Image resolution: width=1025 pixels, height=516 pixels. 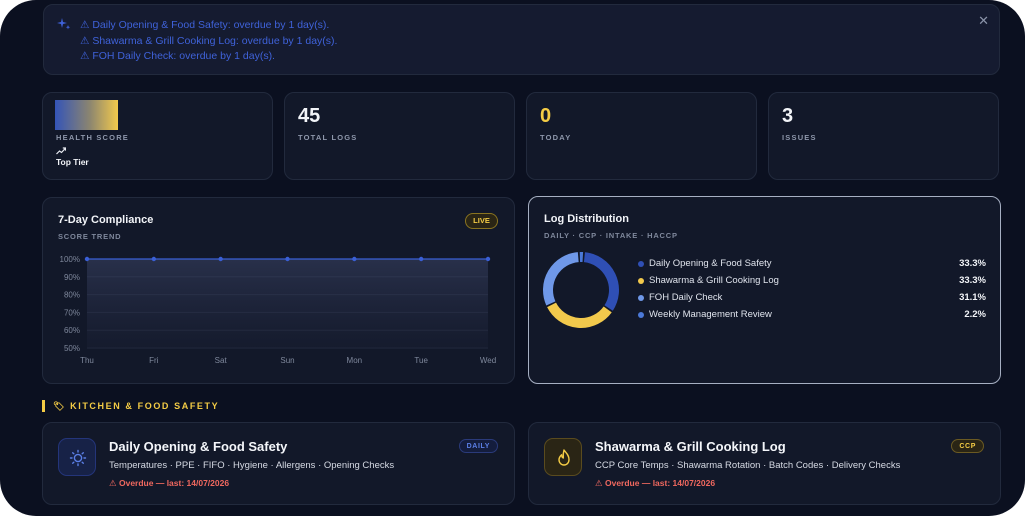 What do you see at coordinates (641, 136) in the screenshot?
I see `today-card: 0 TODAY` at bounding box center [641, 136].